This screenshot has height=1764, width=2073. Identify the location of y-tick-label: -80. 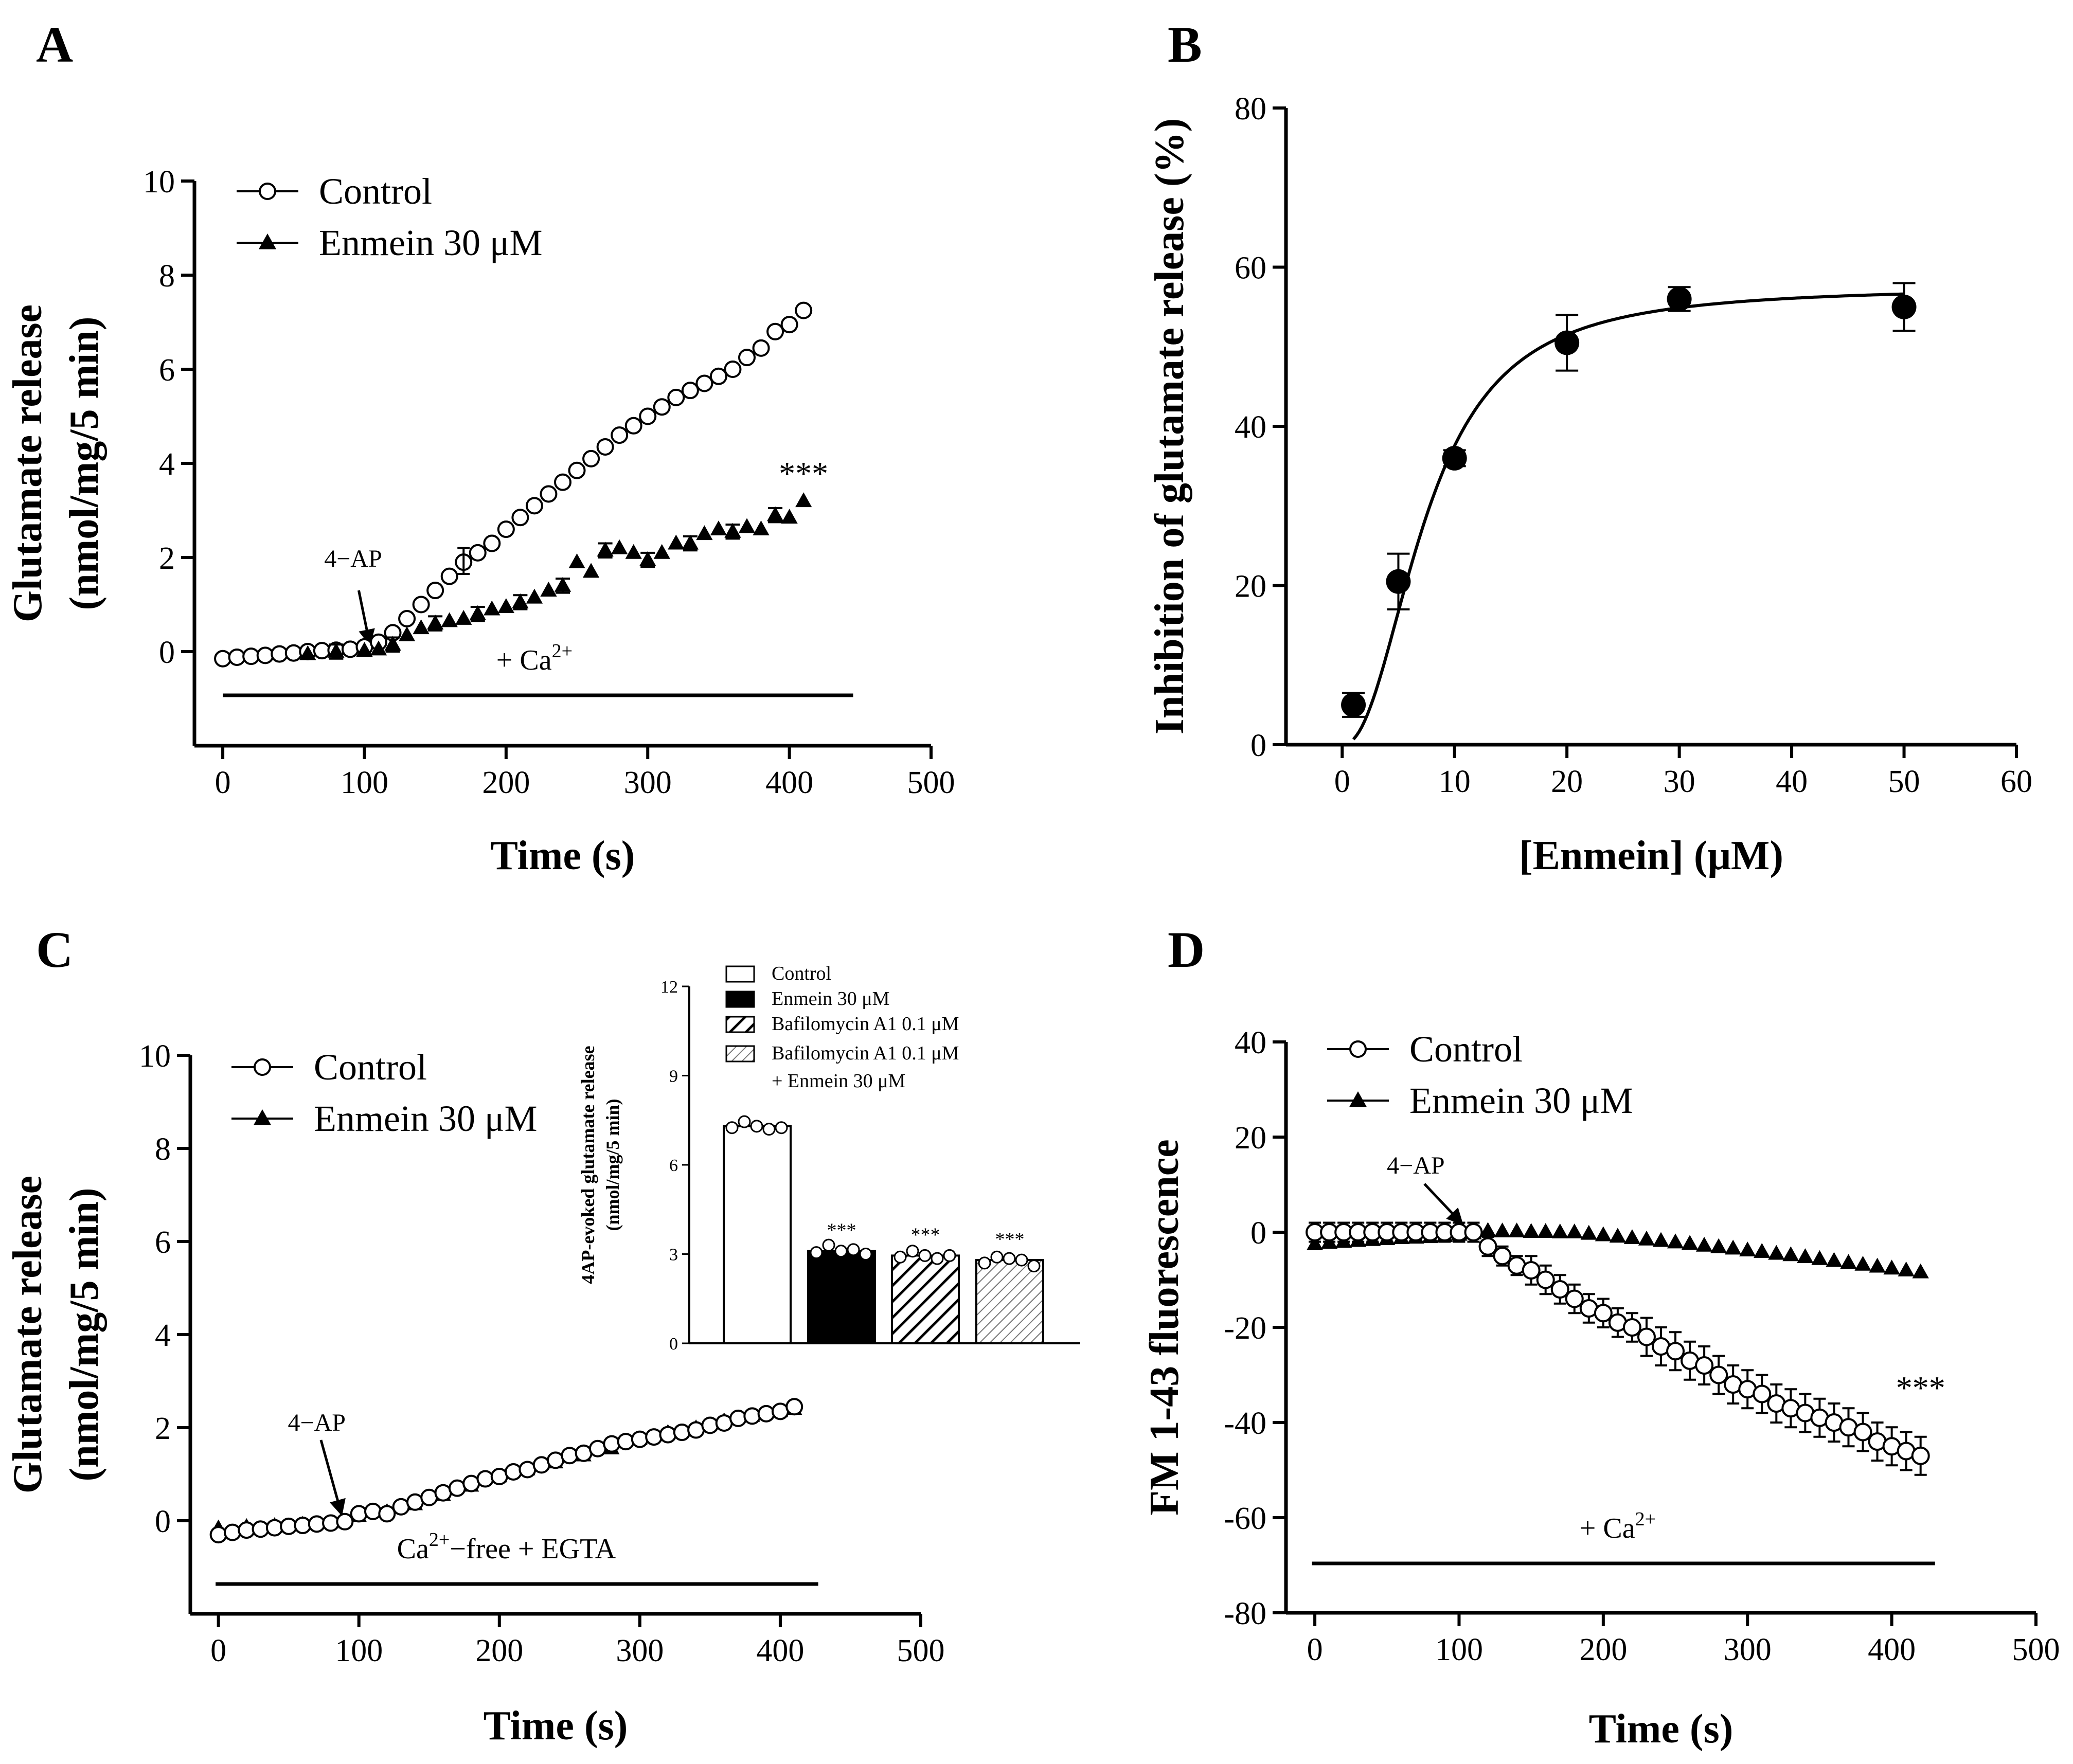
(1245, 1613).